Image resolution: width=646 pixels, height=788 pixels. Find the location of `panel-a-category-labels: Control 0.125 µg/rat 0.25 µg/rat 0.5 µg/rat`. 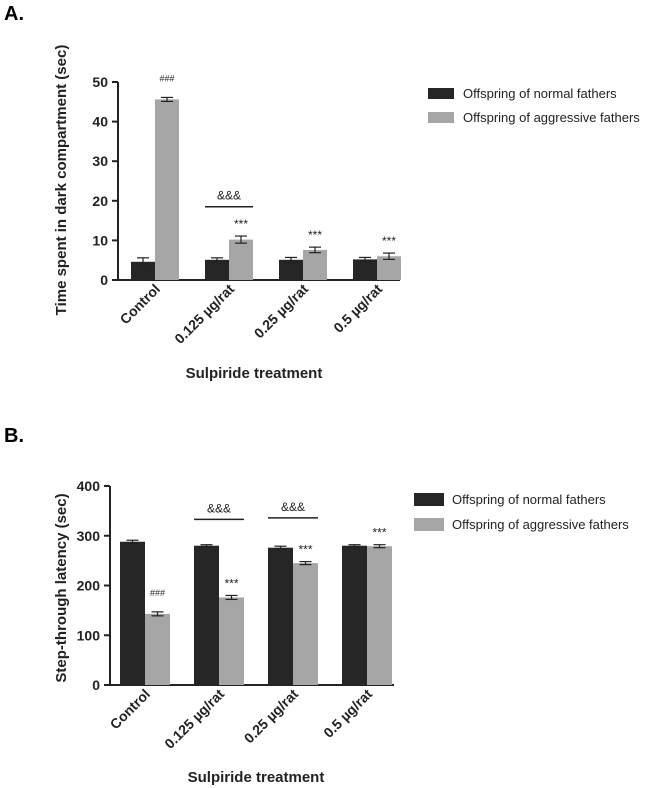

panel-a-category-labels: Control 0.125 µg/rat 0.25 µg/rat 0.5 µg/rat is located at coordinates (251, 314).